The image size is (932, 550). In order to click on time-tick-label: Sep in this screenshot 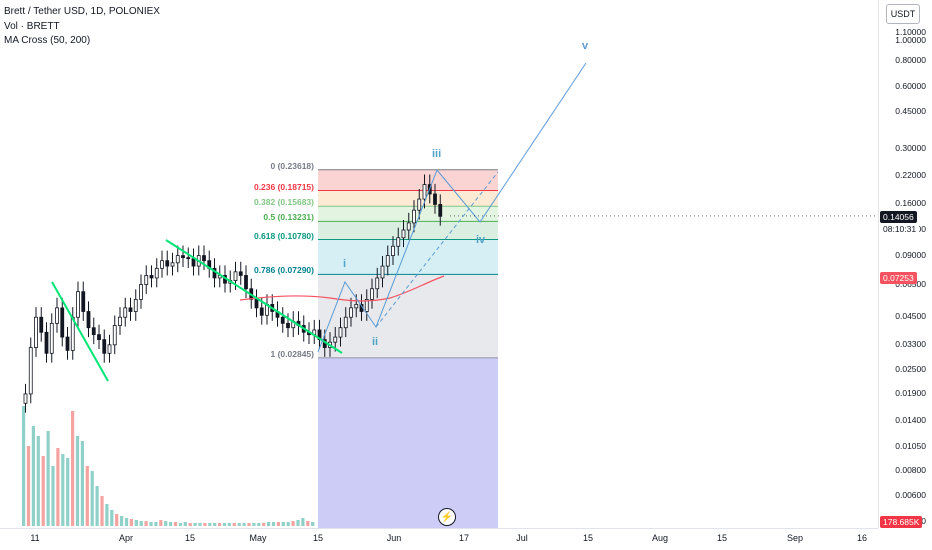, I will do `click(795, 538)`.